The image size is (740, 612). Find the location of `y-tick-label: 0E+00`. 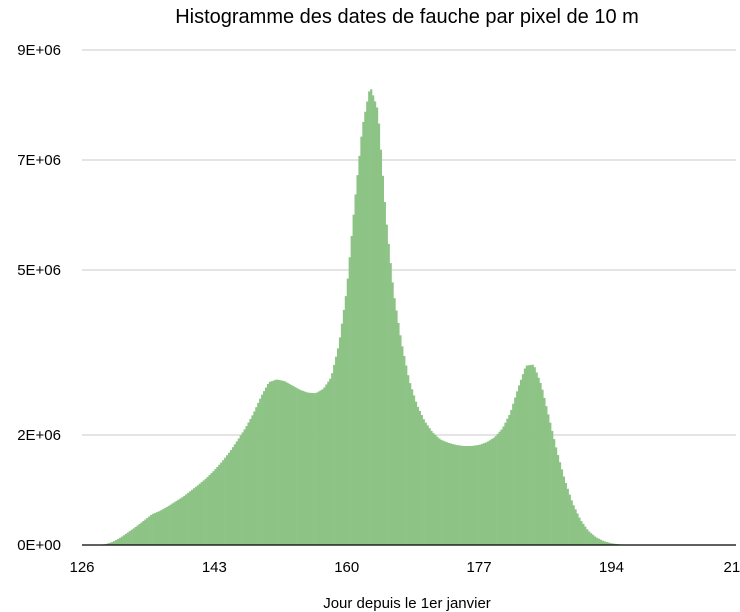

y-tick-label: 0E+00 is located at coordinates (39, 545).